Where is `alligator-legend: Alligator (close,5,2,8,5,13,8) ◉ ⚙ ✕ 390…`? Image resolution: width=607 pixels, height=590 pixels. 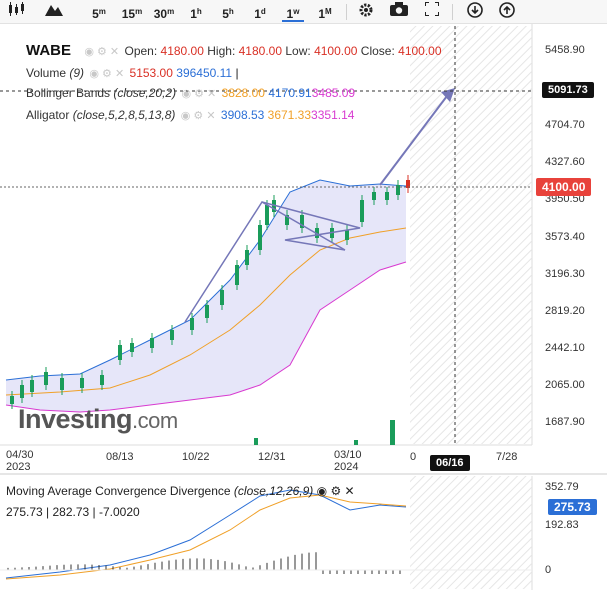 alligator-legend: Alligator (close,5,2,8,5,13,8) ◉ ⚙ ✕ 390… is located at coordinates (190, 115).